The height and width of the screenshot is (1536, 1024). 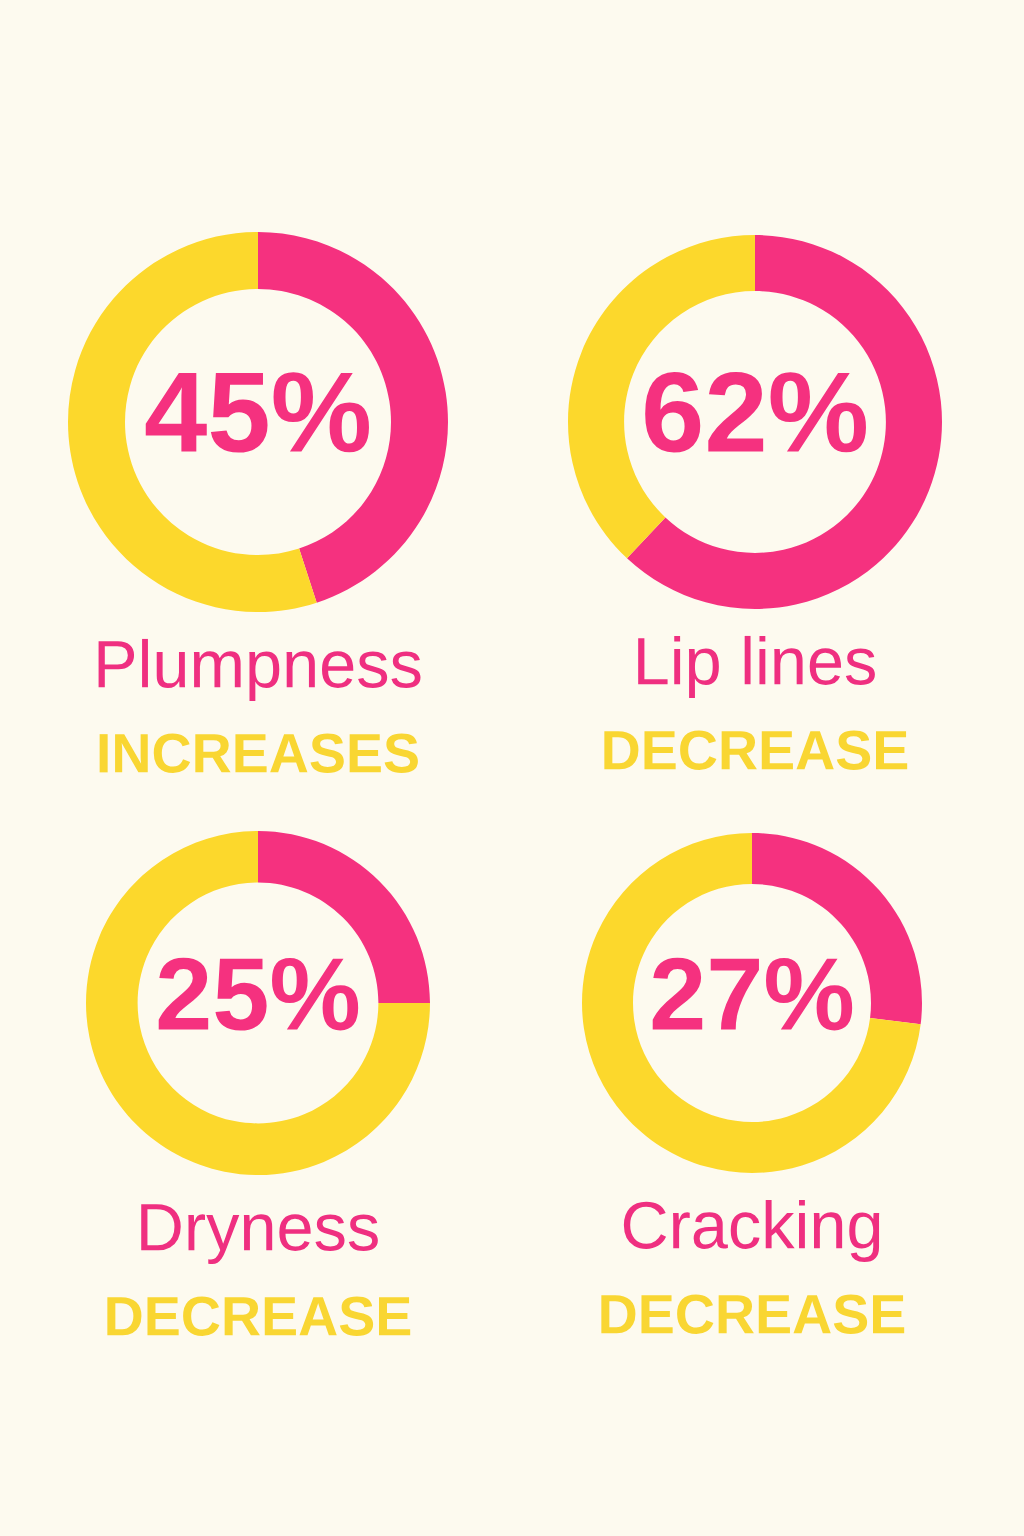 What do you see at coordinates (259, 670) in the screenshot?
I see `text: Plumpness` at bounding box center [259, 670].